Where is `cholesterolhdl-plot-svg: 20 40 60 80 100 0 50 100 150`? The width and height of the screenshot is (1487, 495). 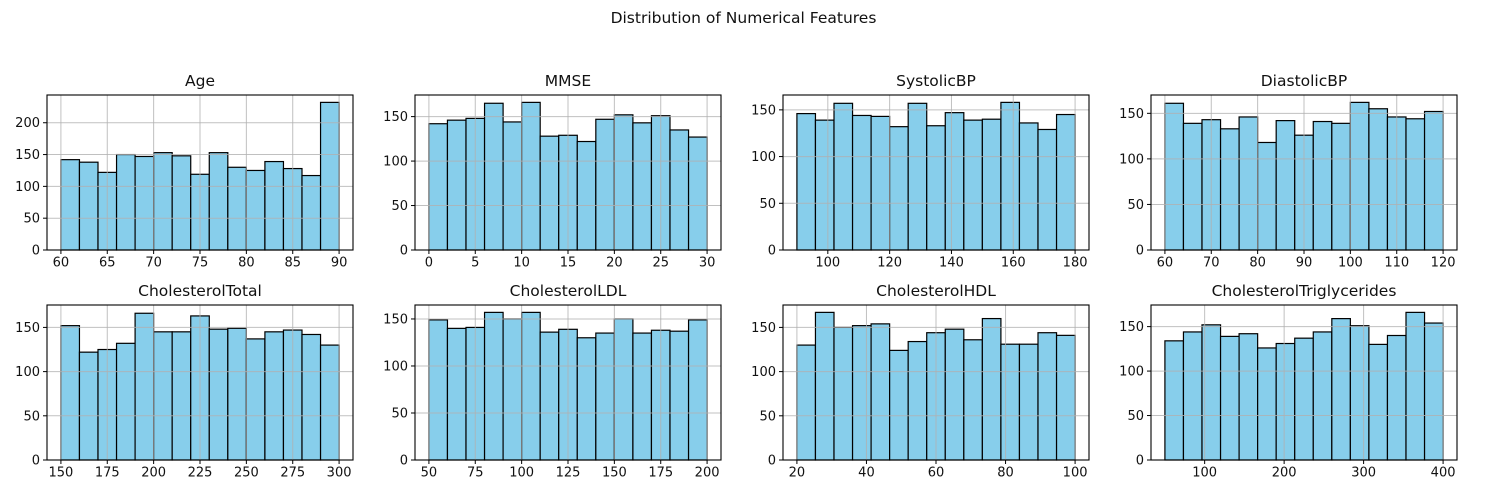 cholesterolhdl-plot-svg: 20 40 60 80 100 0 50 100 150 is located at coordinates (920, 392).